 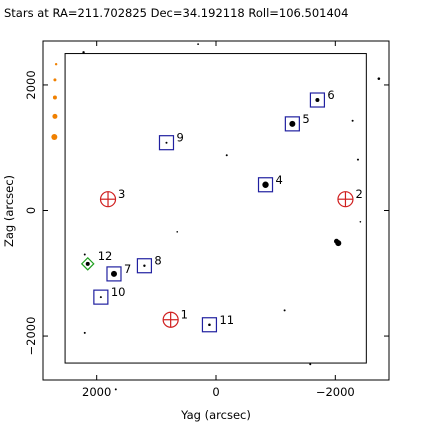 I want to click on guide-star-label: 10, so click(x=118, y=292).